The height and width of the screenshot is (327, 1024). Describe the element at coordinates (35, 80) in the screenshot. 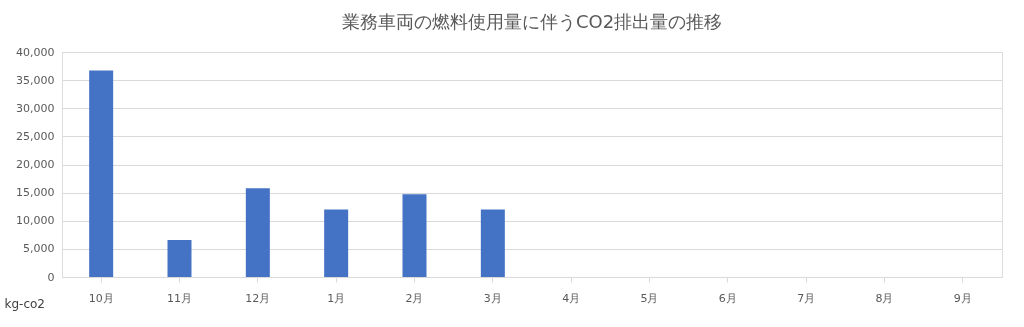

I see `y-tick-label: 35,000` at that location.